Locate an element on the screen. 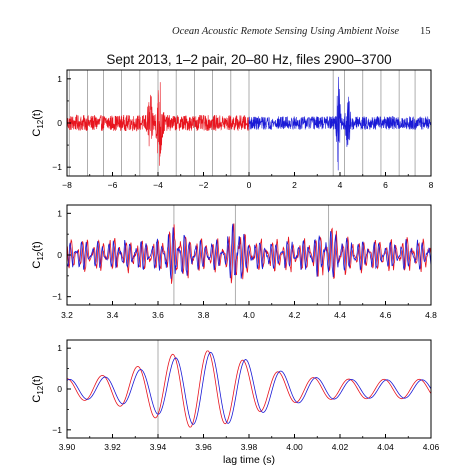  x-tick-label: 3.98 is located at coordinates (249, 447).